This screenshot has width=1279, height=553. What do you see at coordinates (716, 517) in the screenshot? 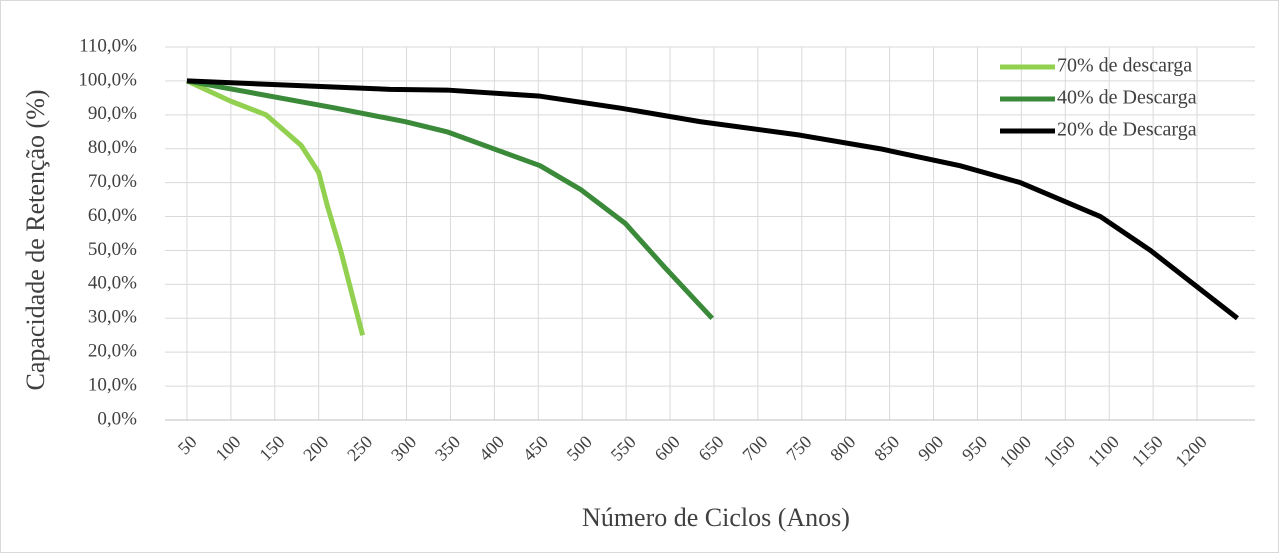
I see `x-axis-label: Número de Ciclos (Anos)` at bounding box center [716, 517].